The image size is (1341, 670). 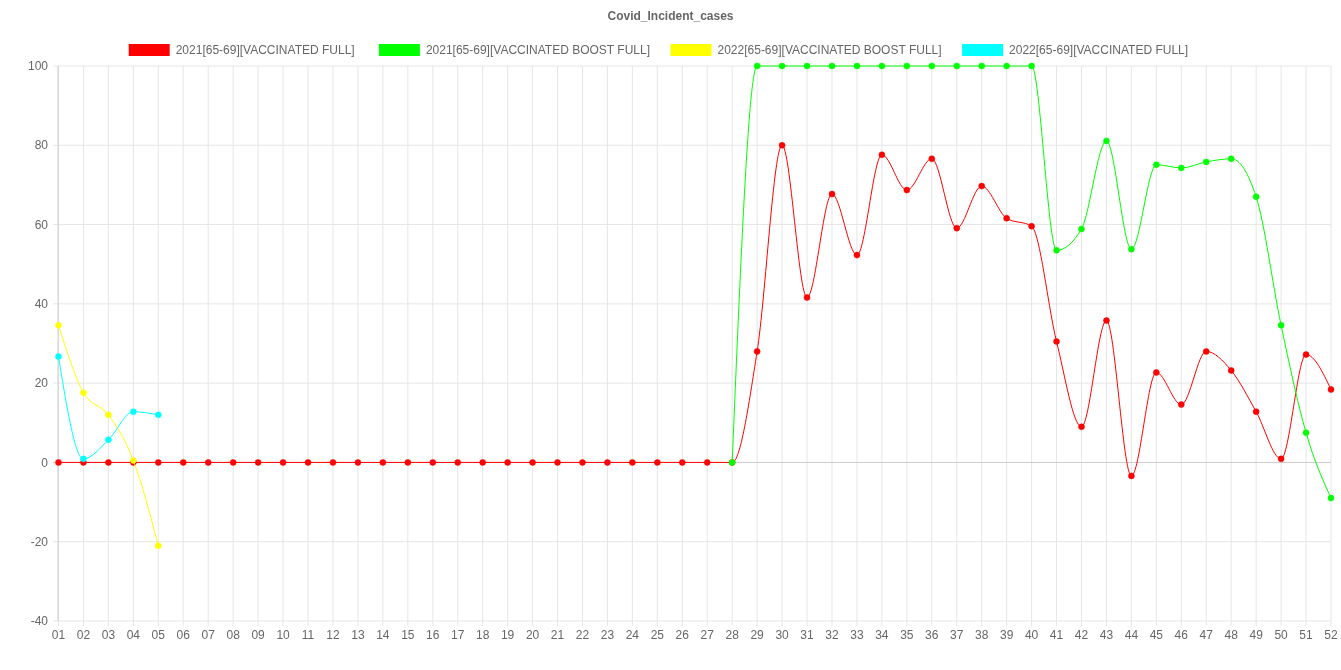 I want to click on legend-label: 2022[65-69][VACCINATED FULL], so click(x=1099, y=50).